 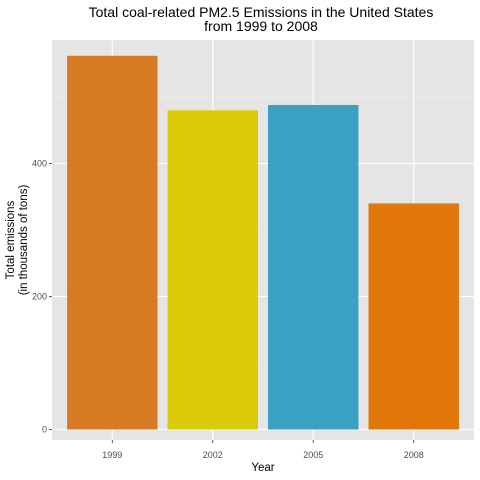 I want to click on y-tick-label: 400, so click(x=39, y=164).